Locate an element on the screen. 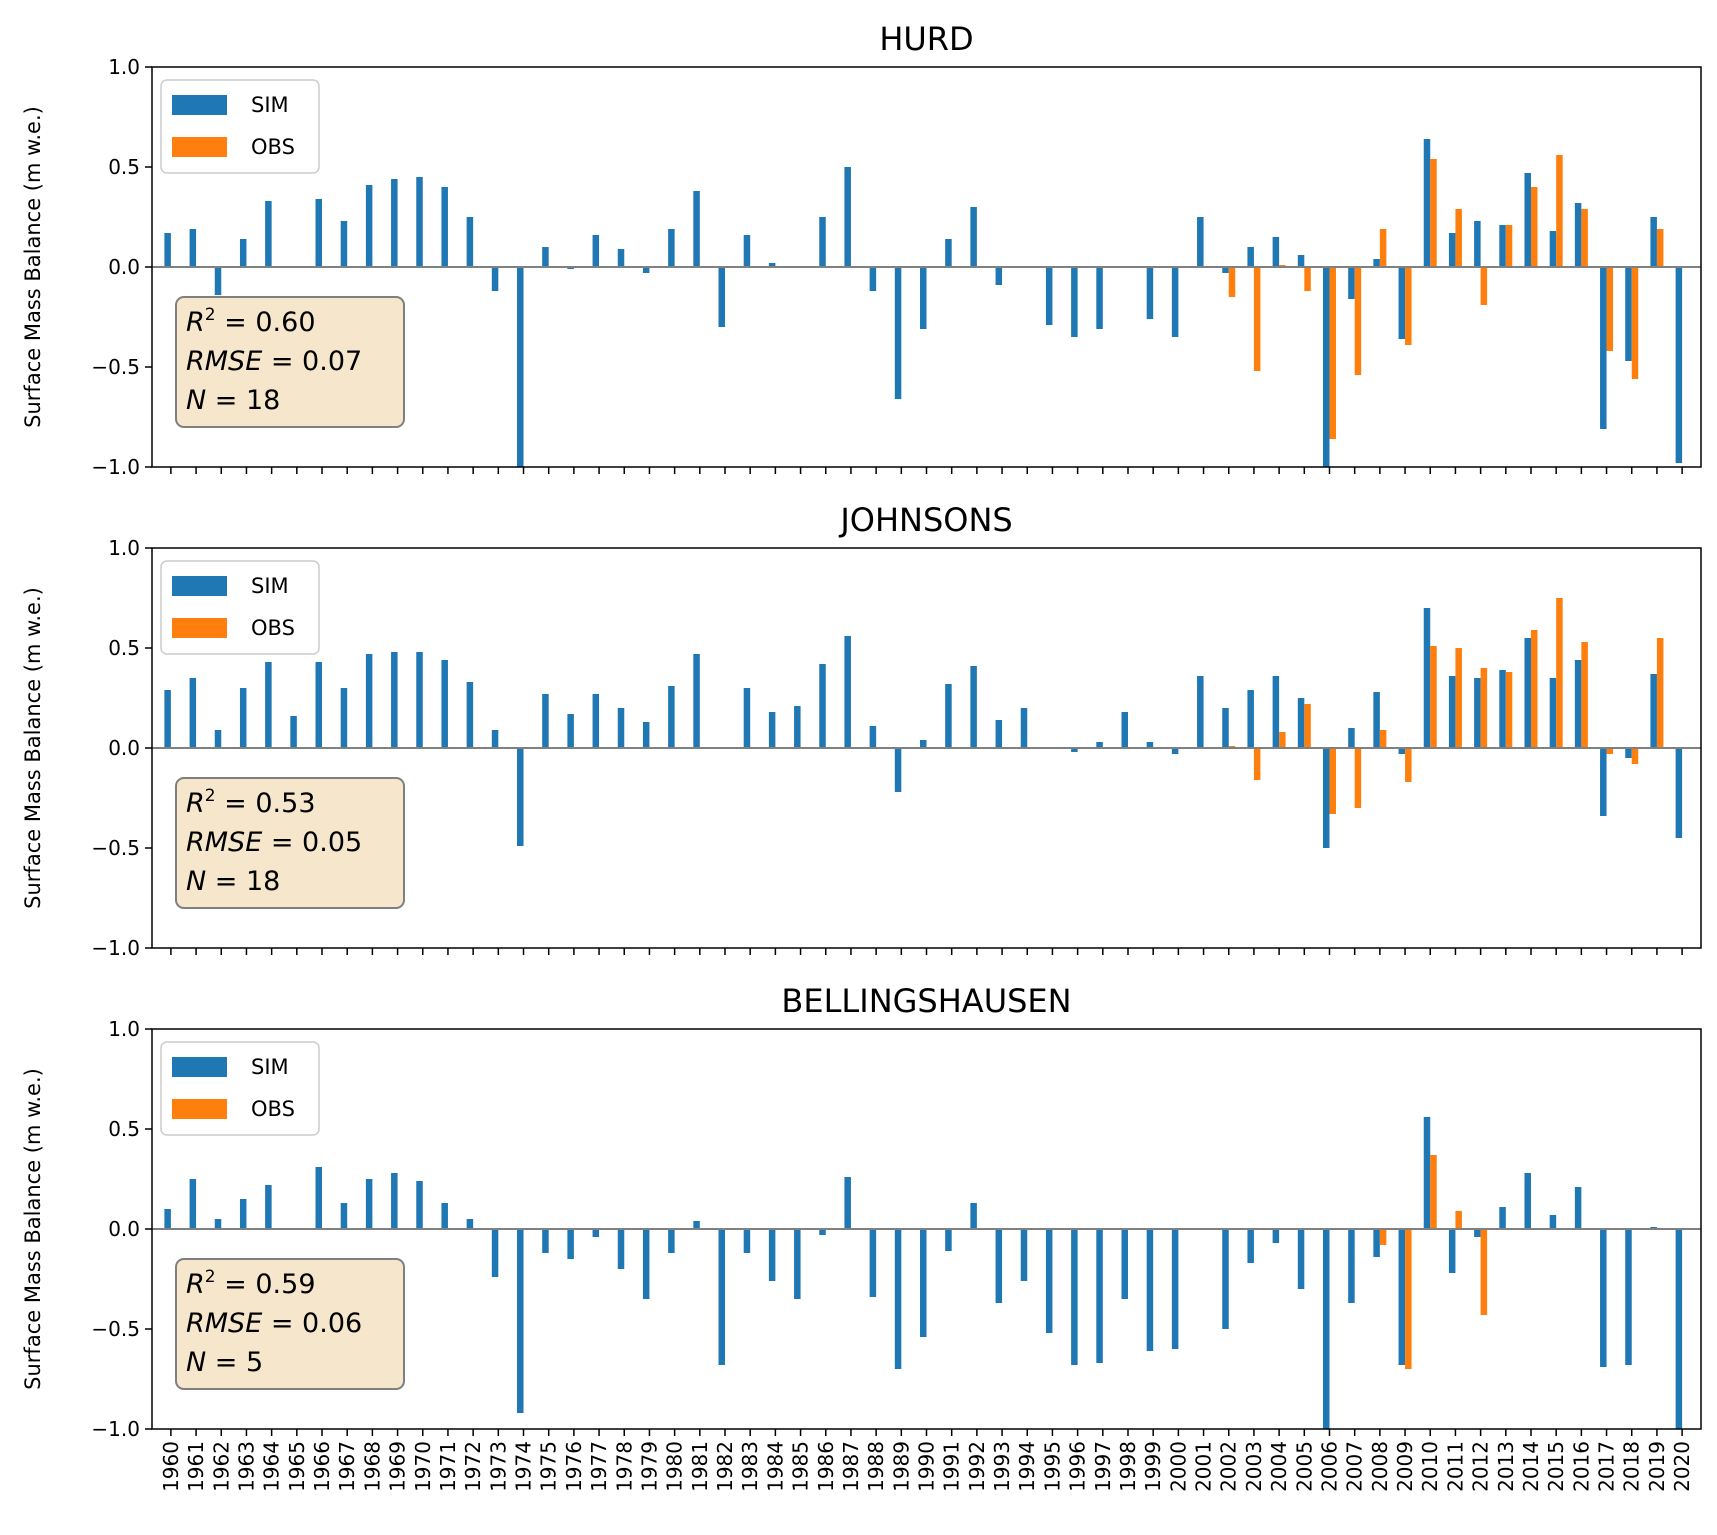 The width and height of the screenshot is (1717, 1535). x-tick-label: 1962 is located at coordinates (221, 1466).